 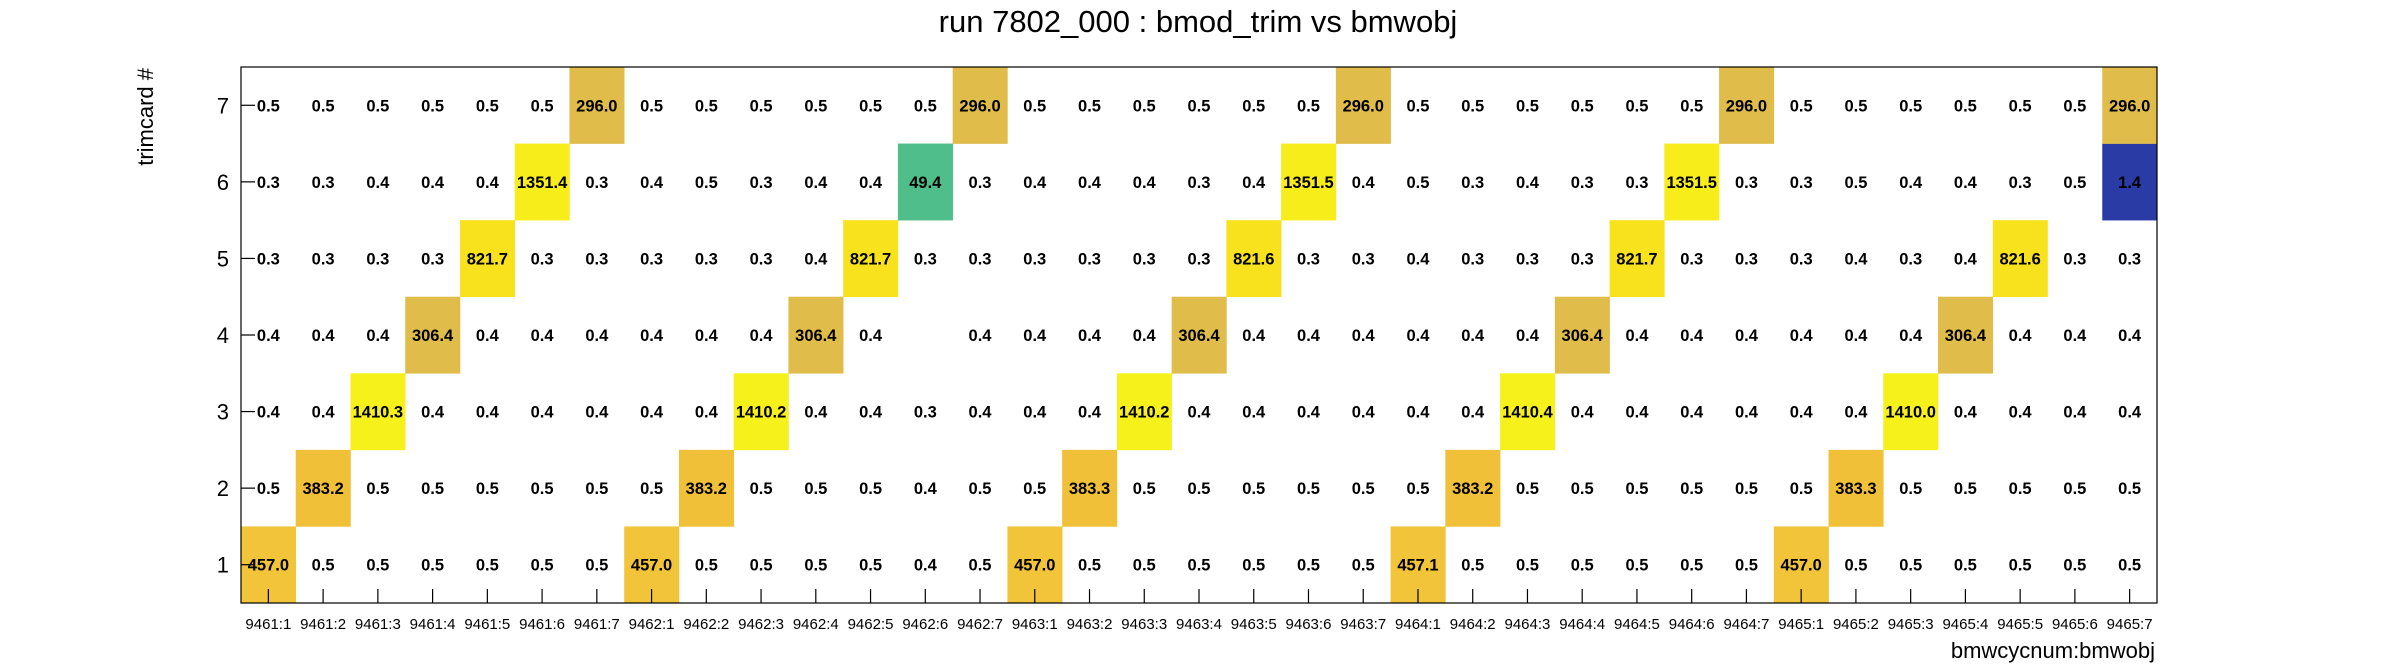 I want to click on cell-value-label: 1410.0, so click(x=1910, y=413).